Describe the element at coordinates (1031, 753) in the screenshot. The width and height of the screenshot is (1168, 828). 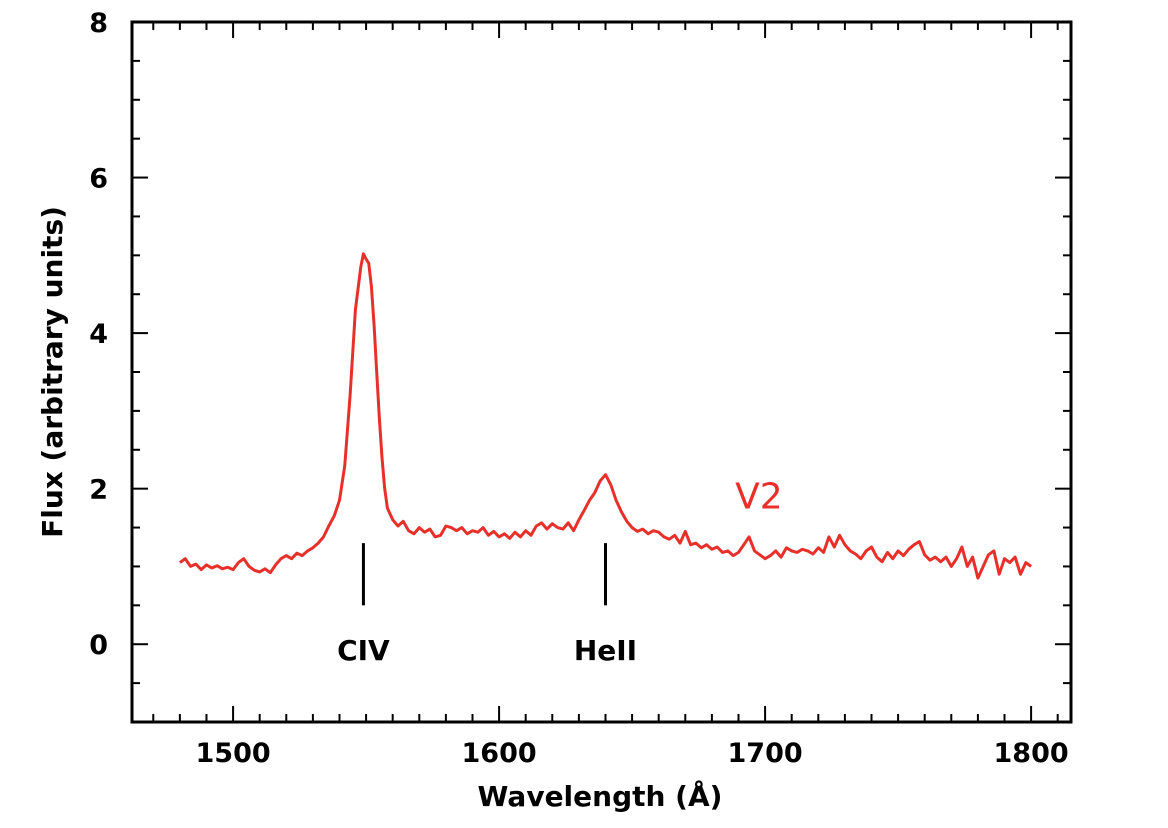
I see `x-tick-label: 1800` at that location.